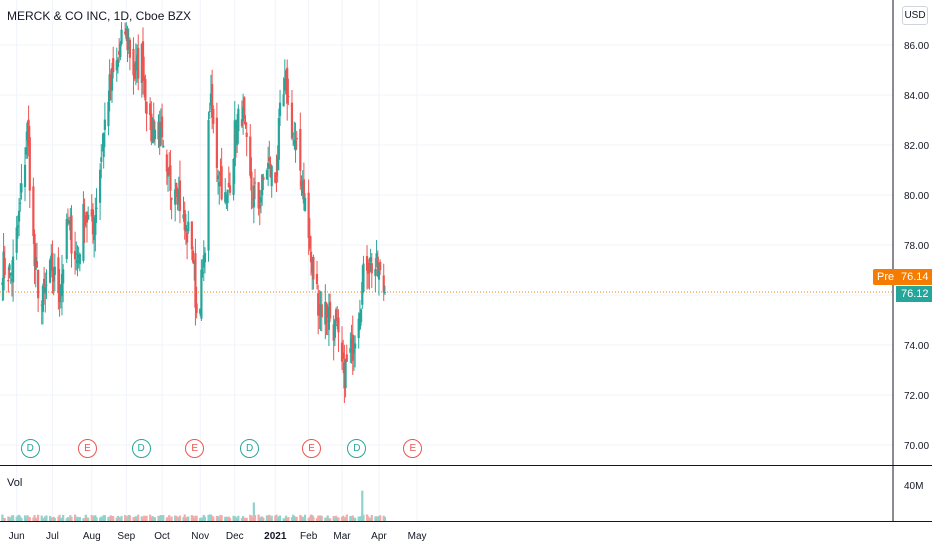  Describe the element at coordinates (15, 483) in the screenshot. I see `volume-label: Vol` at that location.